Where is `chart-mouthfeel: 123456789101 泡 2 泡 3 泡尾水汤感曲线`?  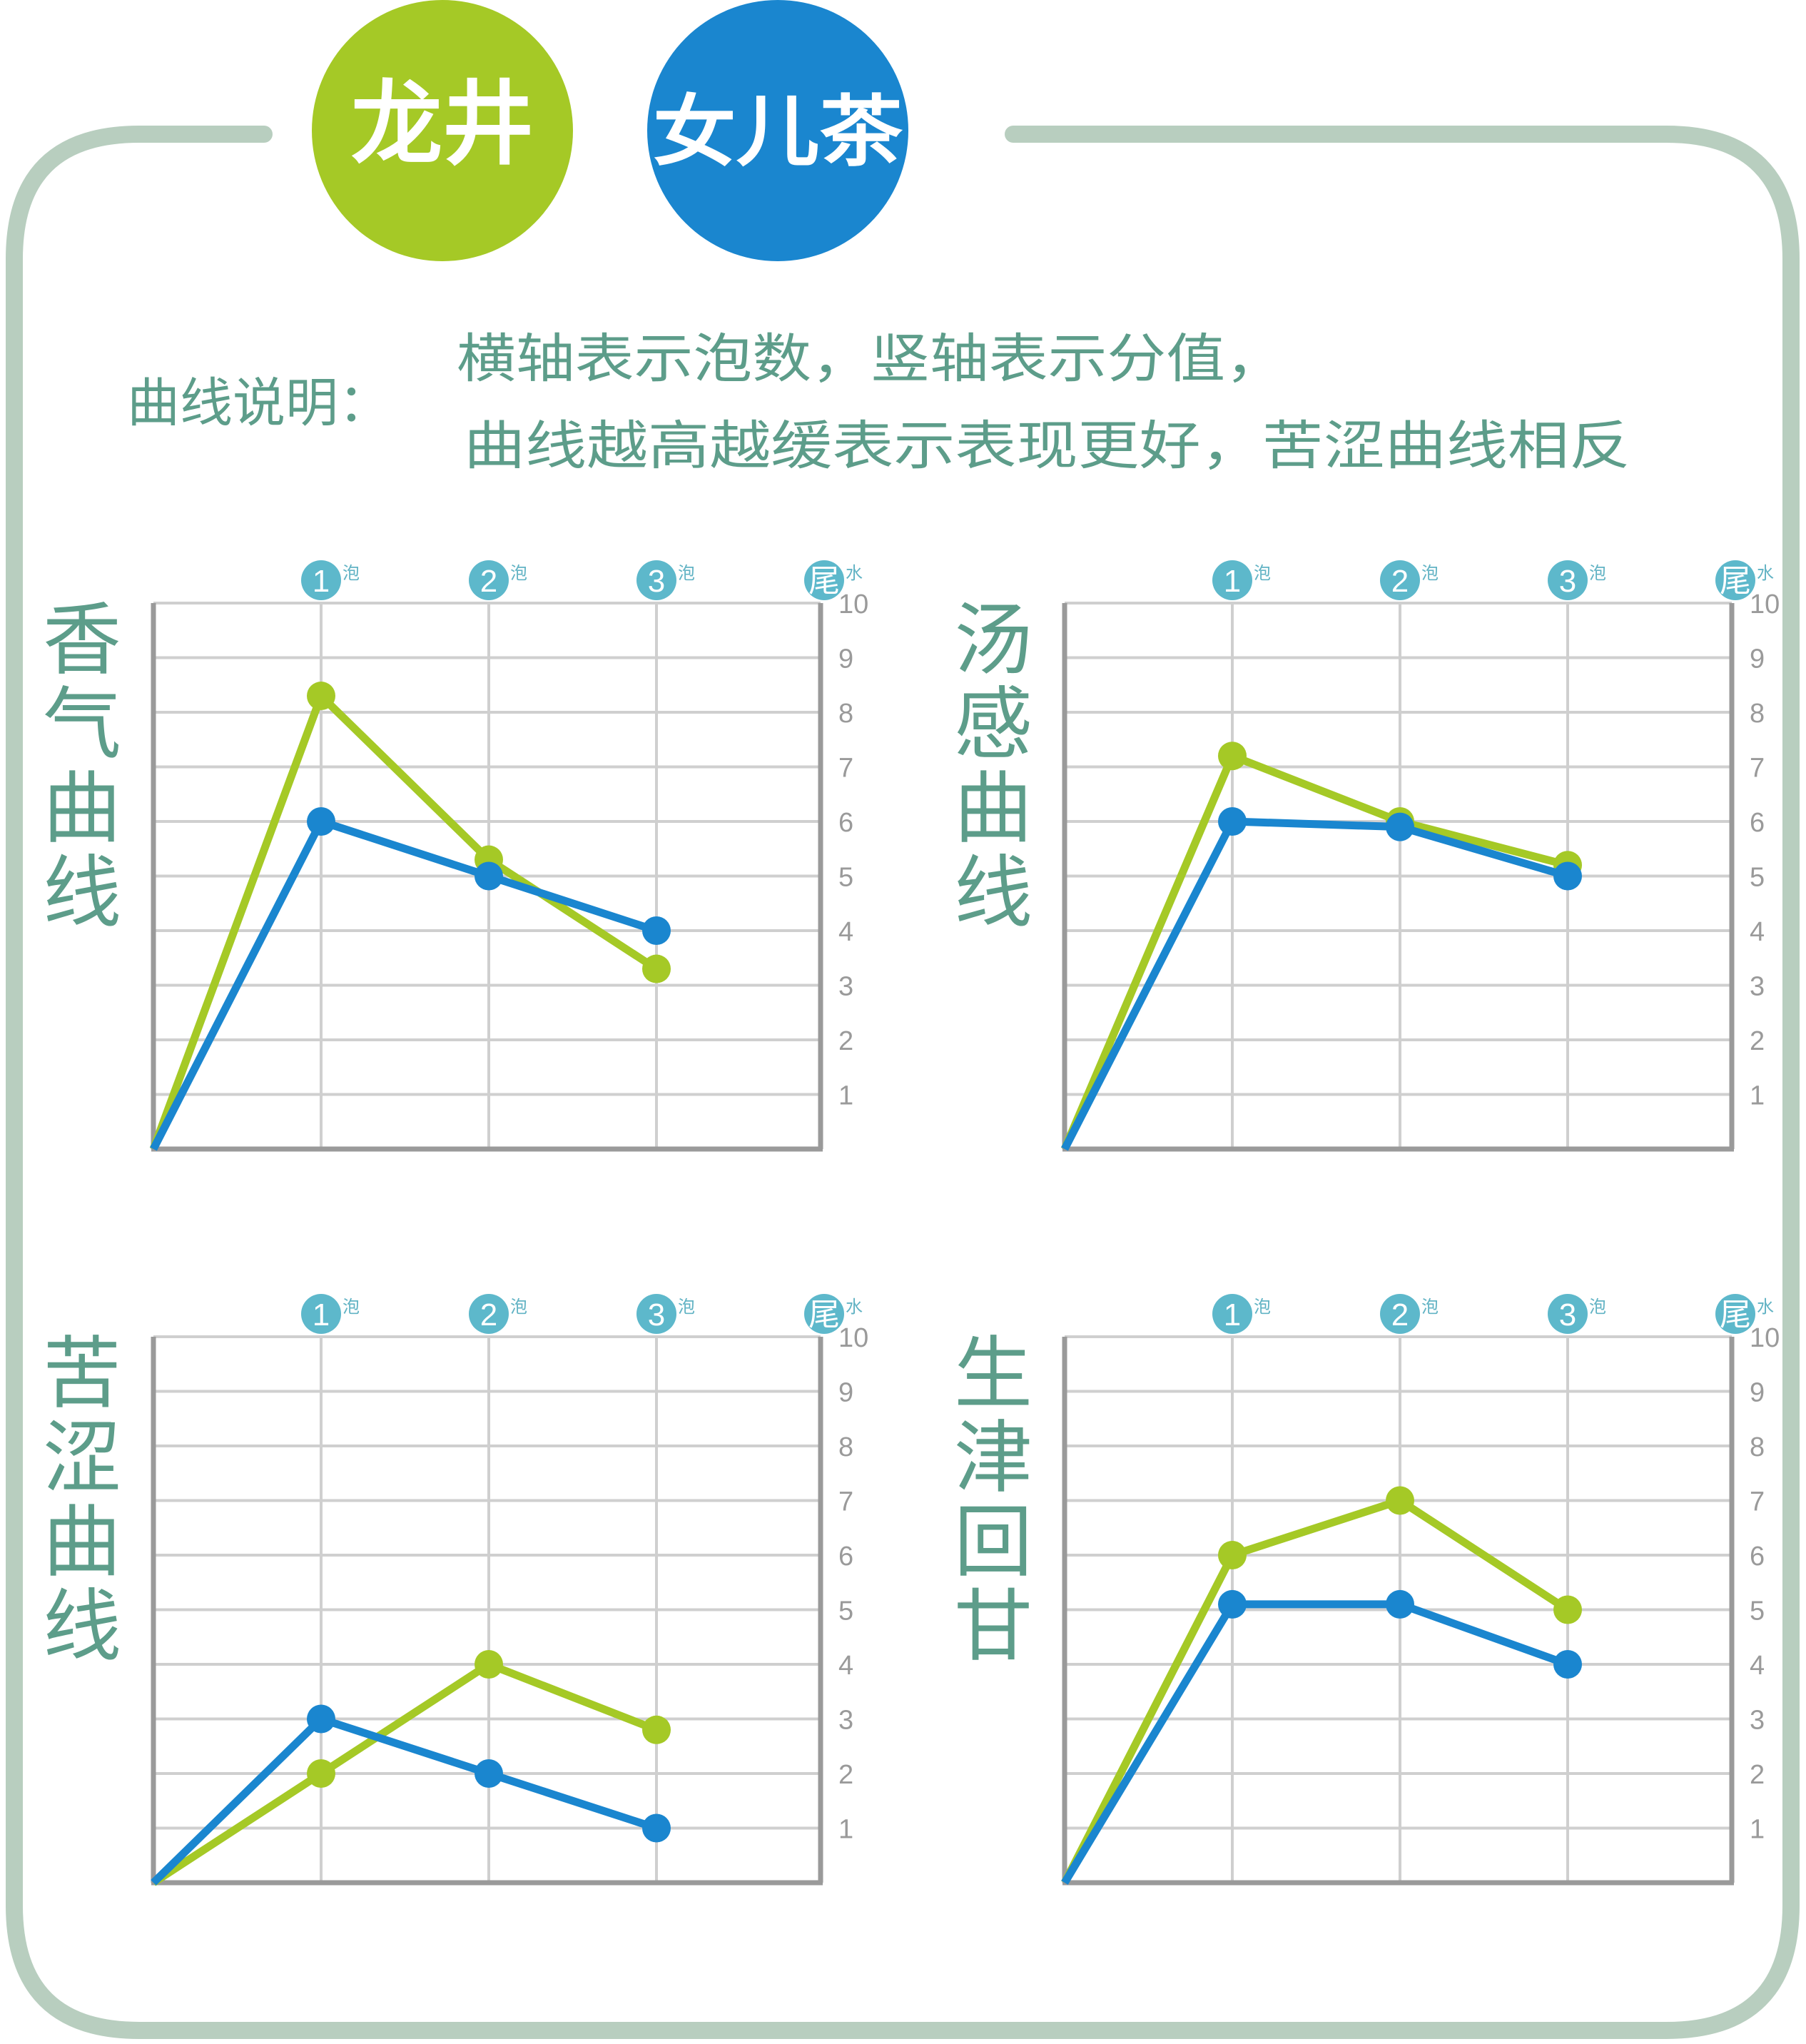 chart-mouthfeel: 123456789101 泡 2 泡 3 泡尾水汤感曲线 is located at coordinates (1367, 856).